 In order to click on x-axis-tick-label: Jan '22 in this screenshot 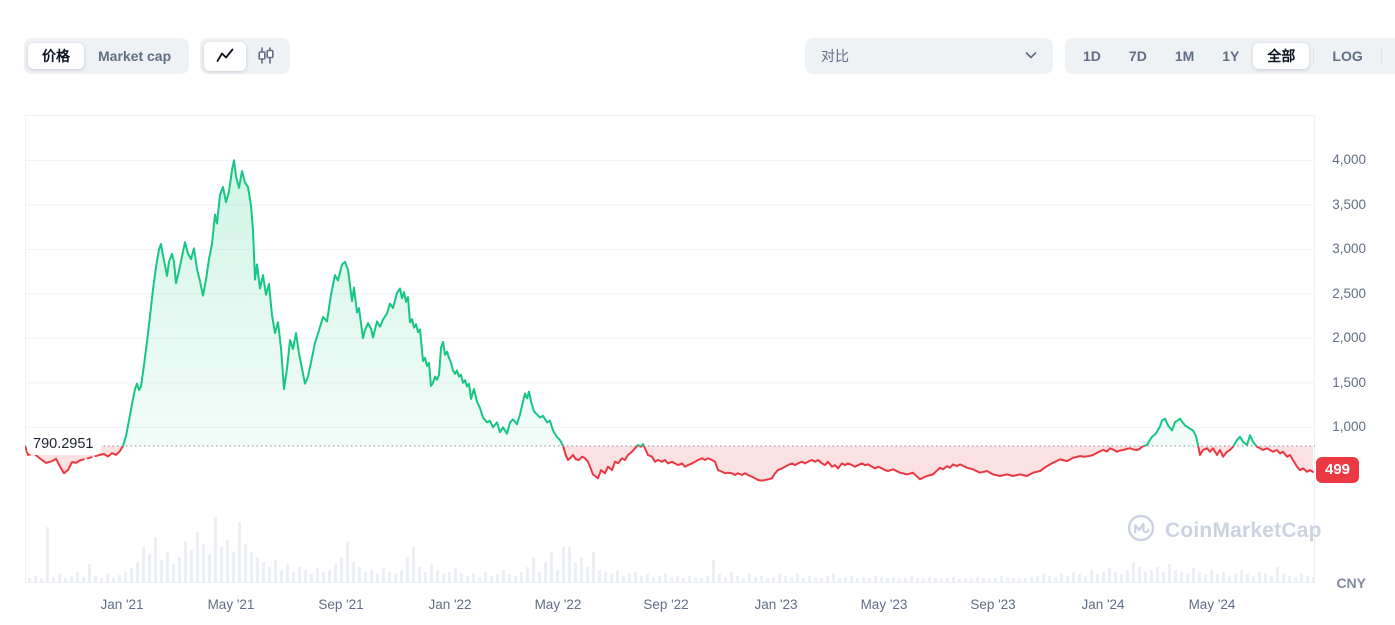, I will do `click(450, 604)`.